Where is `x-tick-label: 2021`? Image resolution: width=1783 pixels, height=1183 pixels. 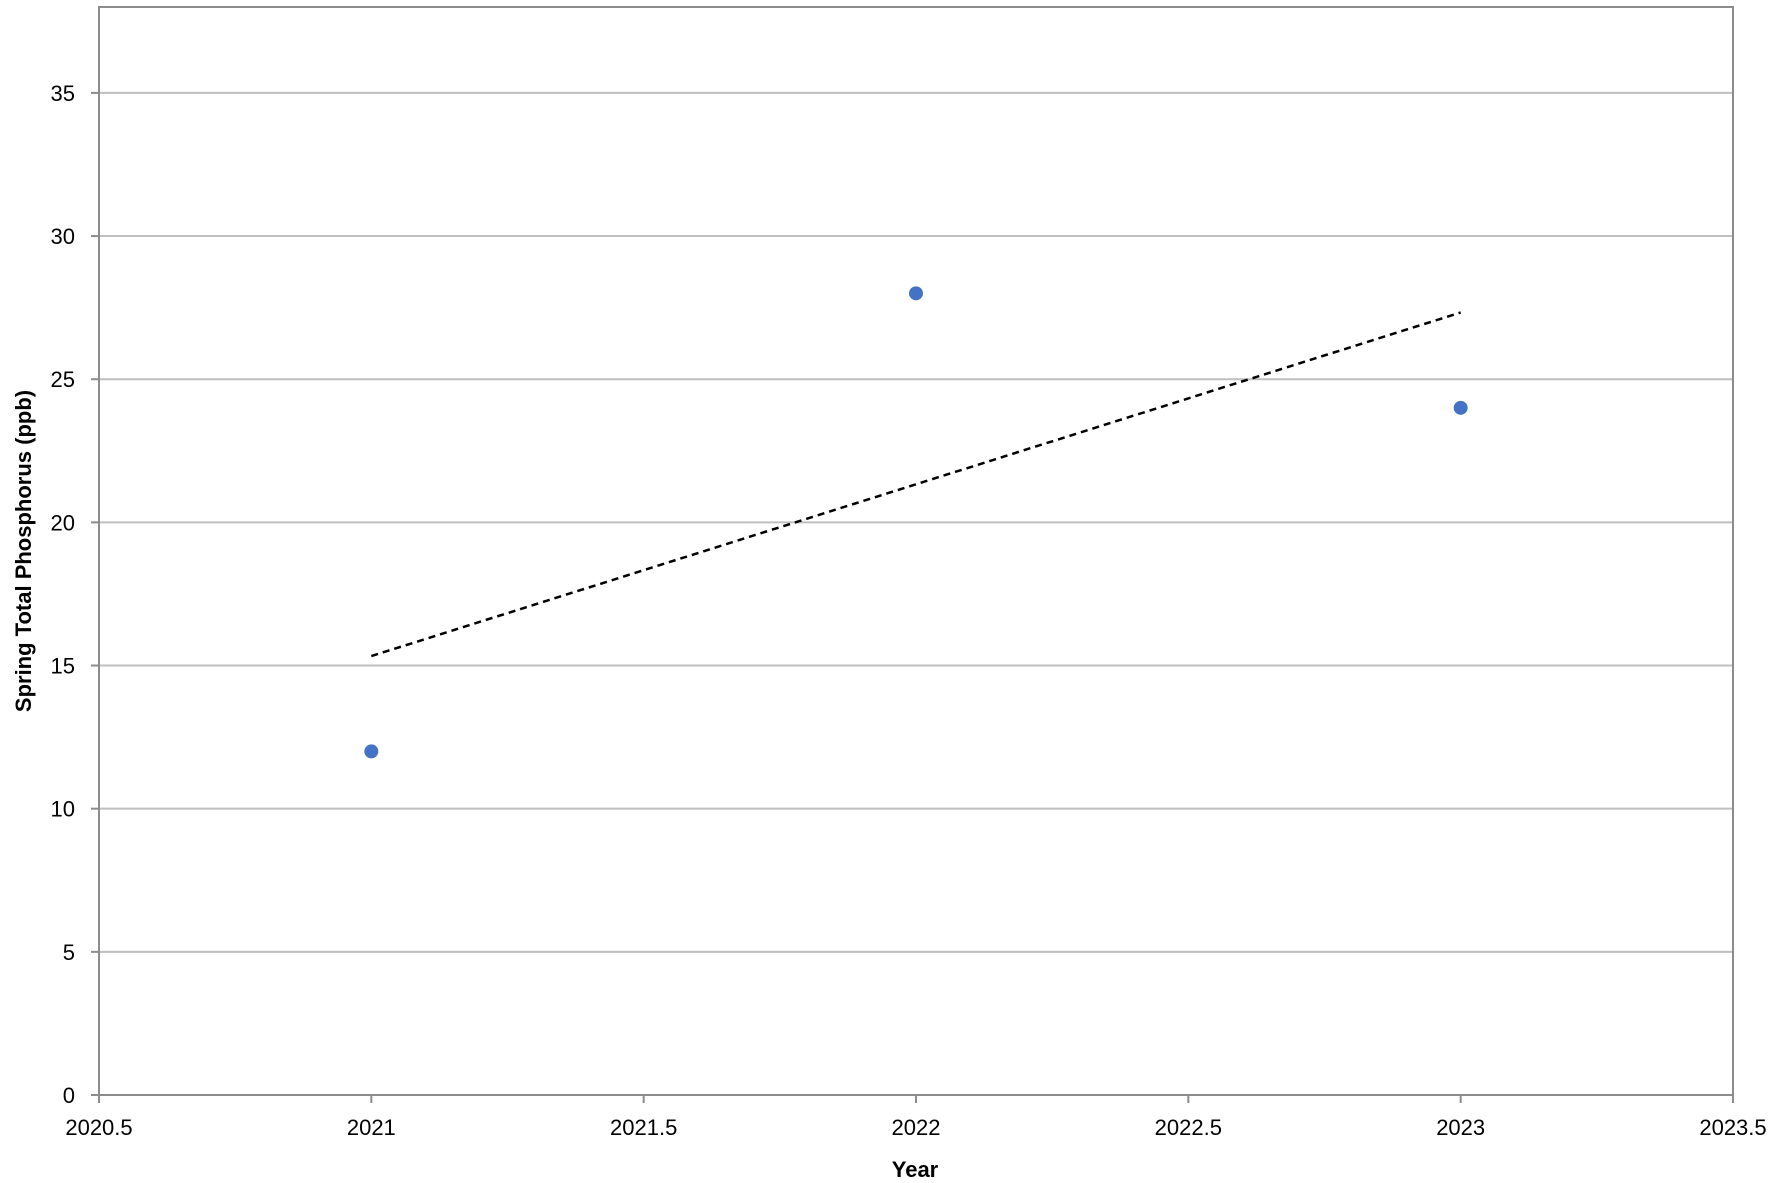
x-tick-label: 2021 is located at coordinates (371, 1127).